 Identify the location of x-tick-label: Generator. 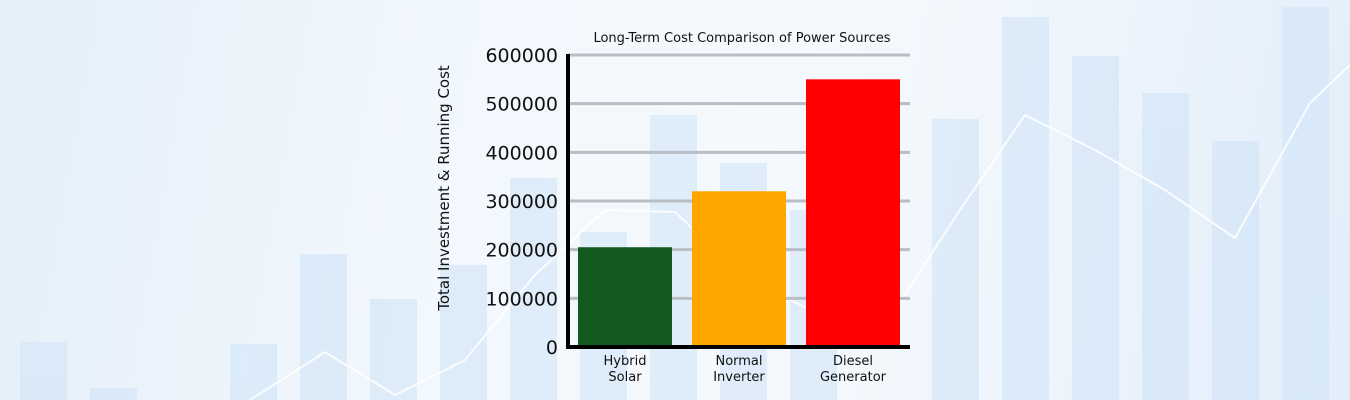
(853, 377).